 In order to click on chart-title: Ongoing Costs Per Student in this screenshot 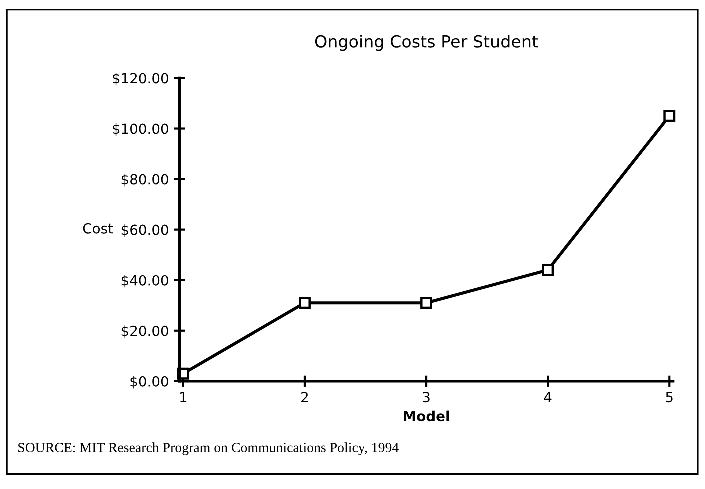, I will do `click(426, 43)`.